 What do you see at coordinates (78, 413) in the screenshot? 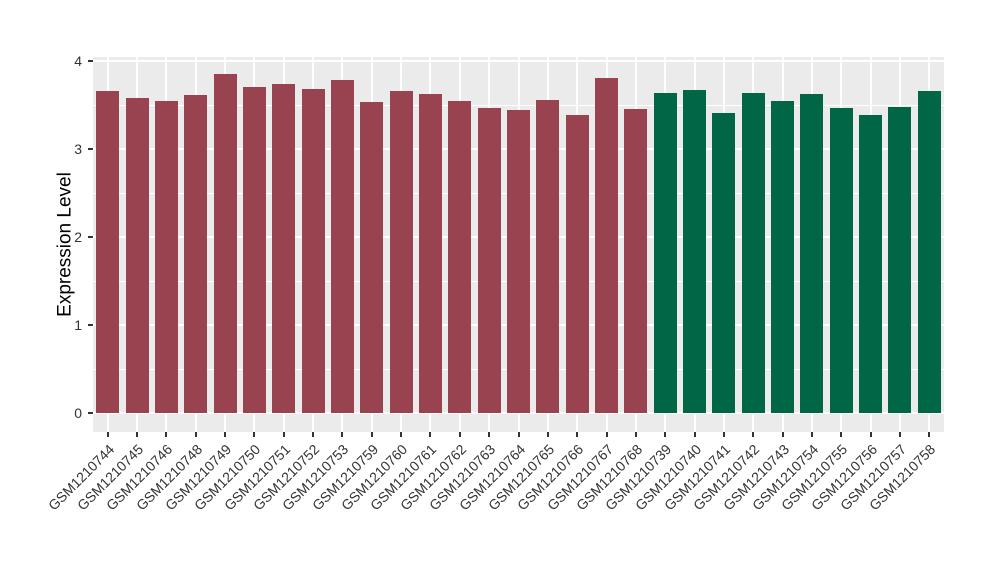
I see `y-tick-label: 0` at bounding box center [78, 413].